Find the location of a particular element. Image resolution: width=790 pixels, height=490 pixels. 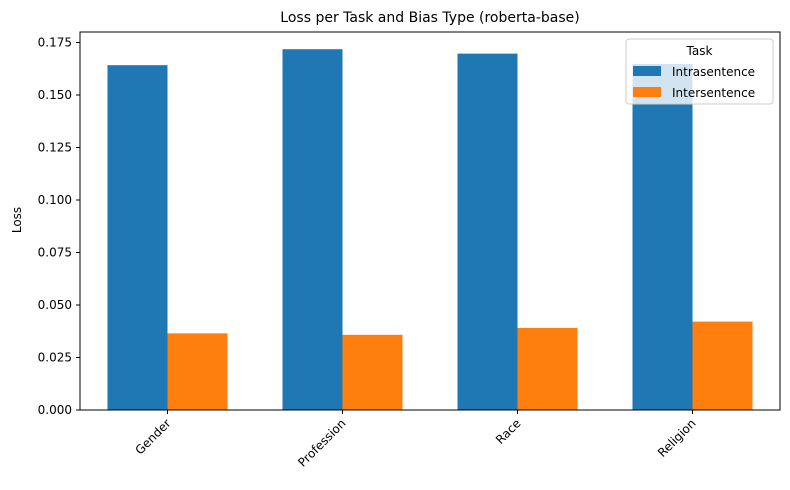

legend-swatch-intersentence is located at coordinates (647, 92).